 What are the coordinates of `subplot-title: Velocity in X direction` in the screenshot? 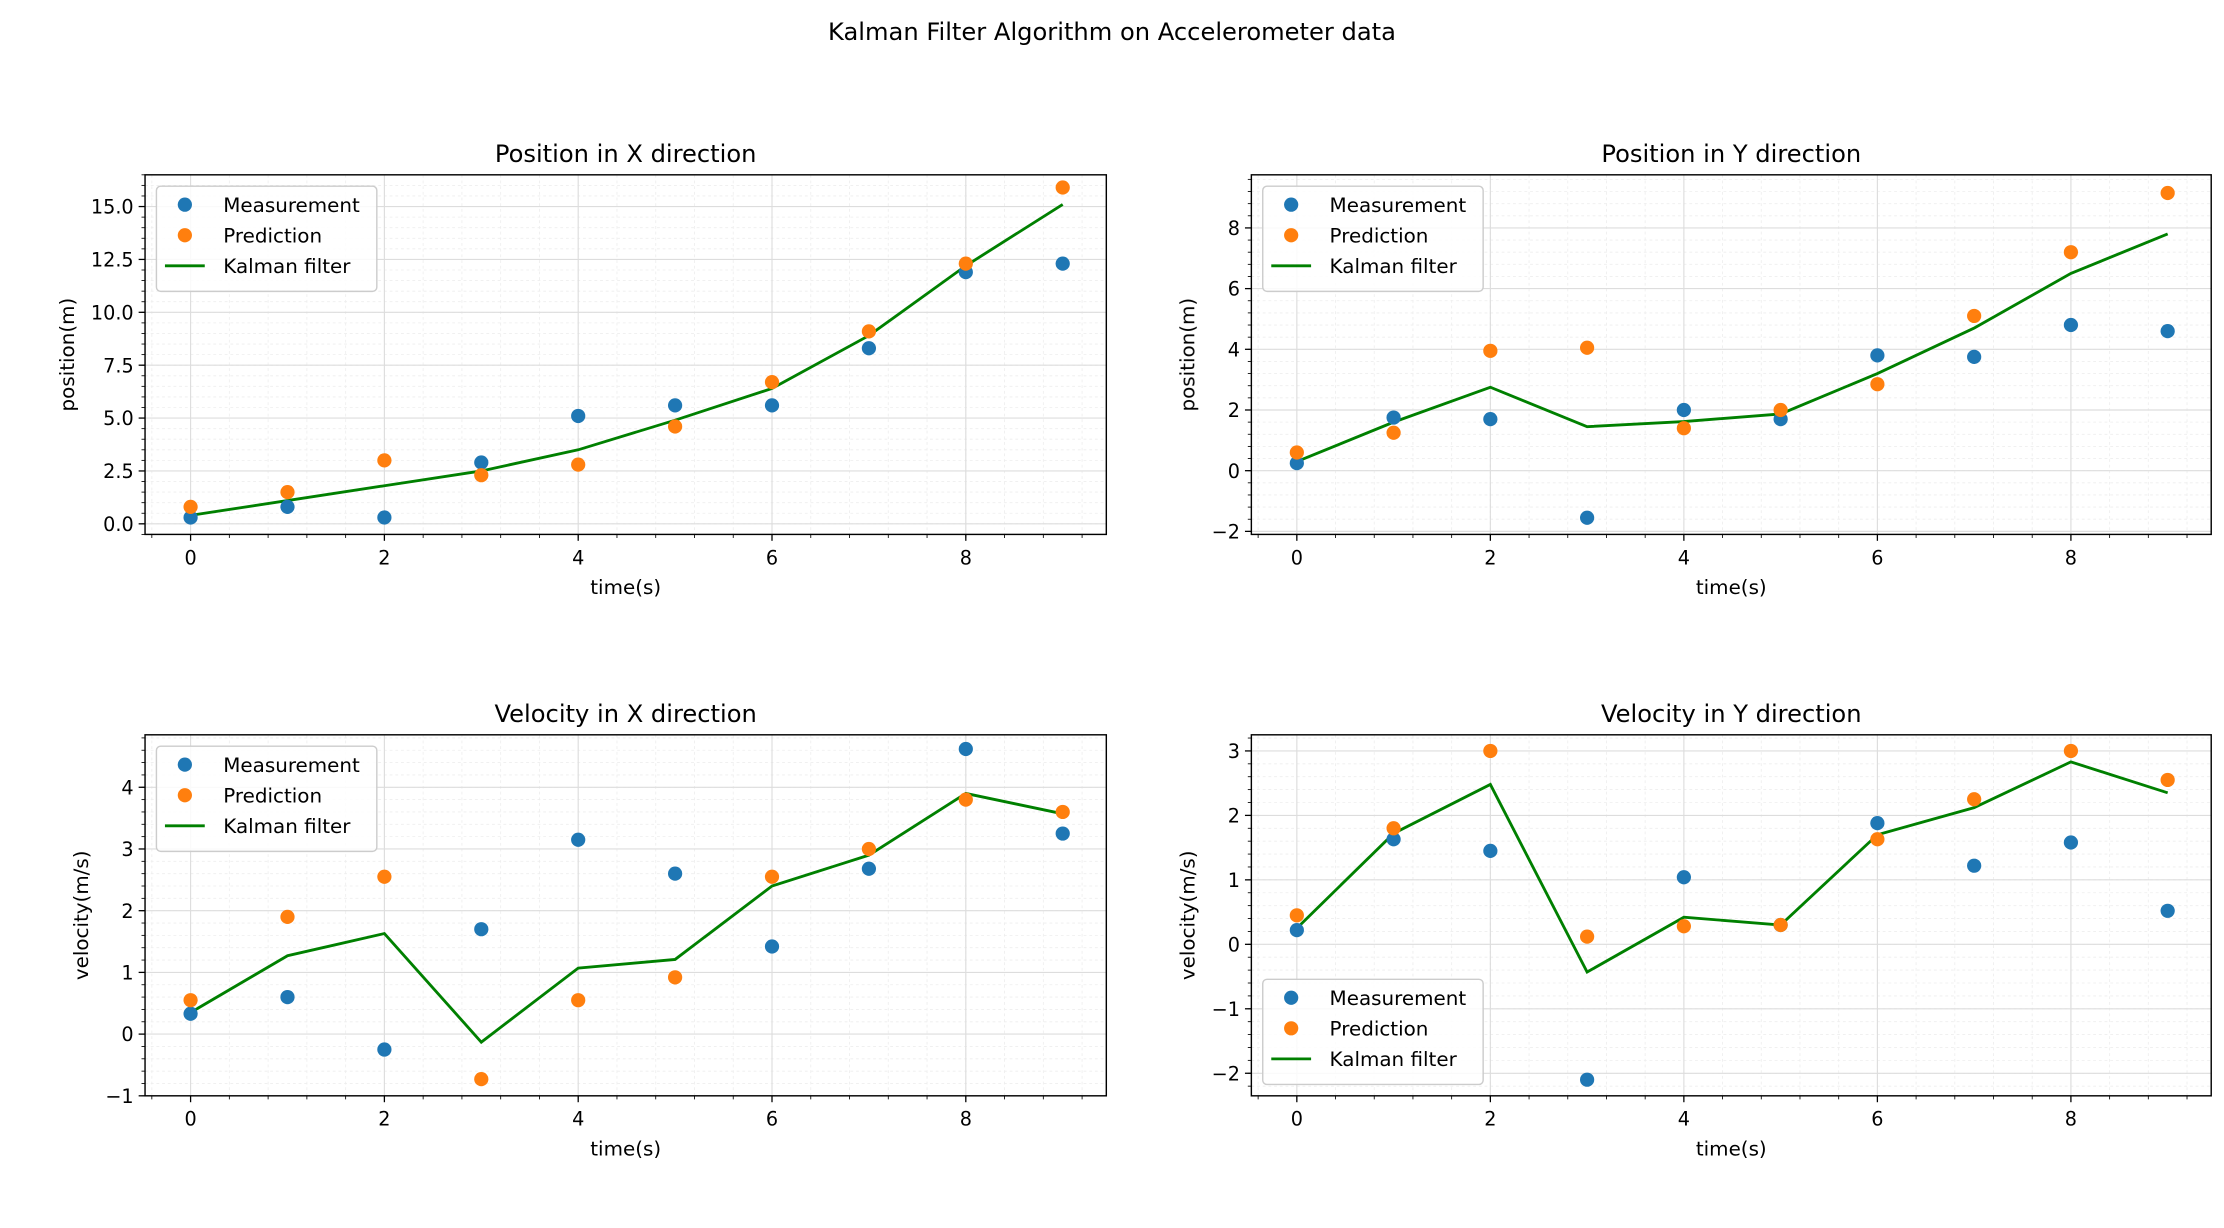 It's located at (626, 714).